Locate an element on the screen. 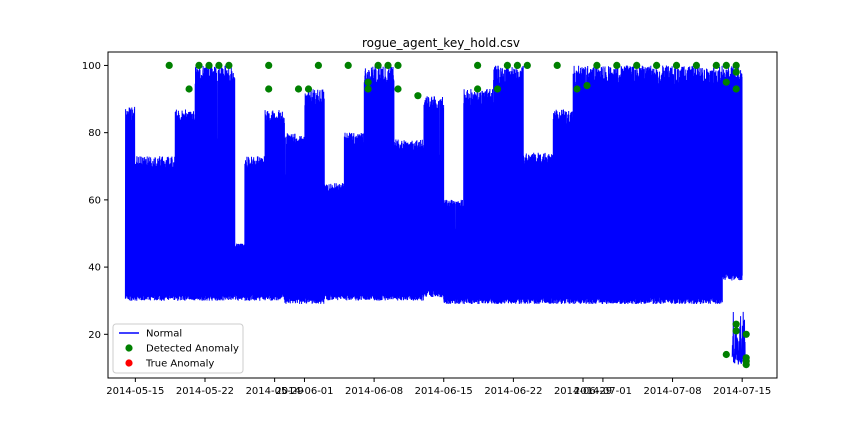 The width and height of the screenshot is (864, 432). y-tick-label-2: 60 is located at coordinates (94, 200).